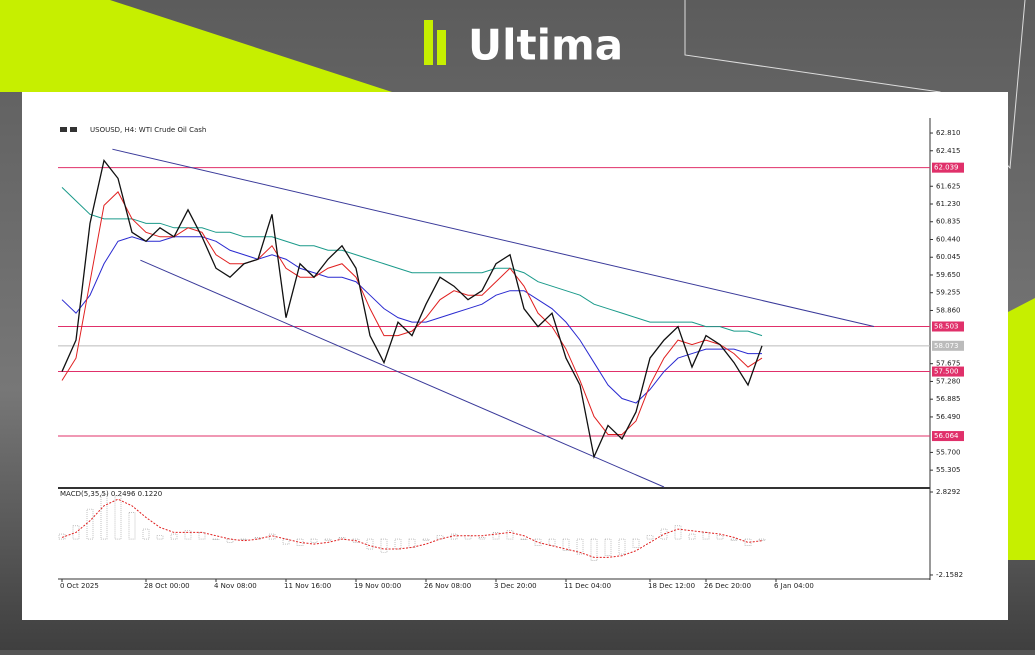 The width and height of the screenshot is (1035, 655). I want to click on x-tick-label: 11 Nov 16:00, so click(307, 586).